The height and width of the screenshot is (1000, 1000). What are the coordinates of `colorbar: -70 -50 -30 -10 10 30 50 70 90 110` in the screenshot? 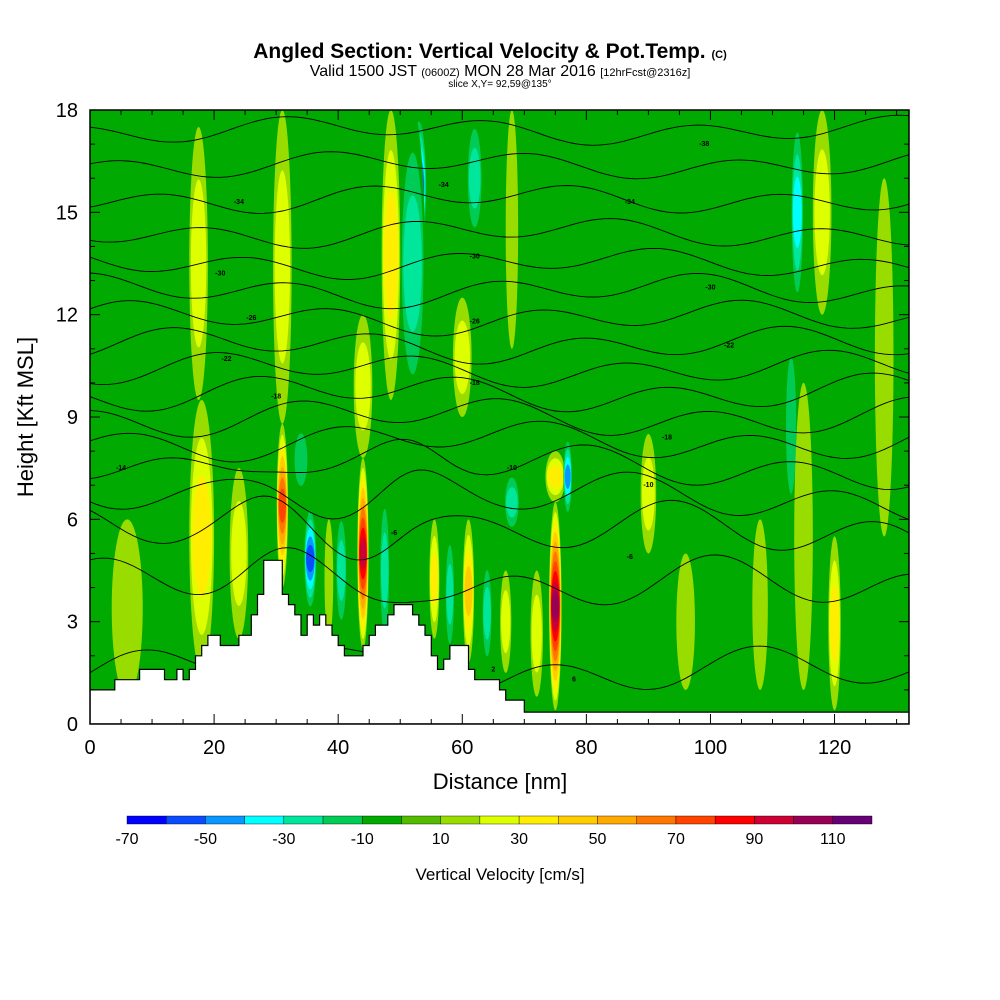 It's located at (494, 831).